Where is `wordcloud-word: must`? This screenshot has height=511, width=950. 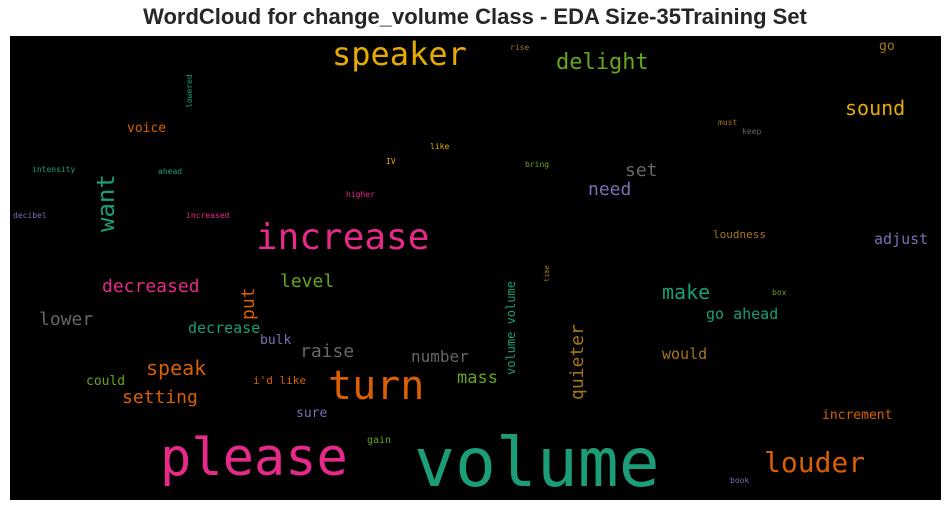
wordcloud-word: must is located at coordinates (728, 122).